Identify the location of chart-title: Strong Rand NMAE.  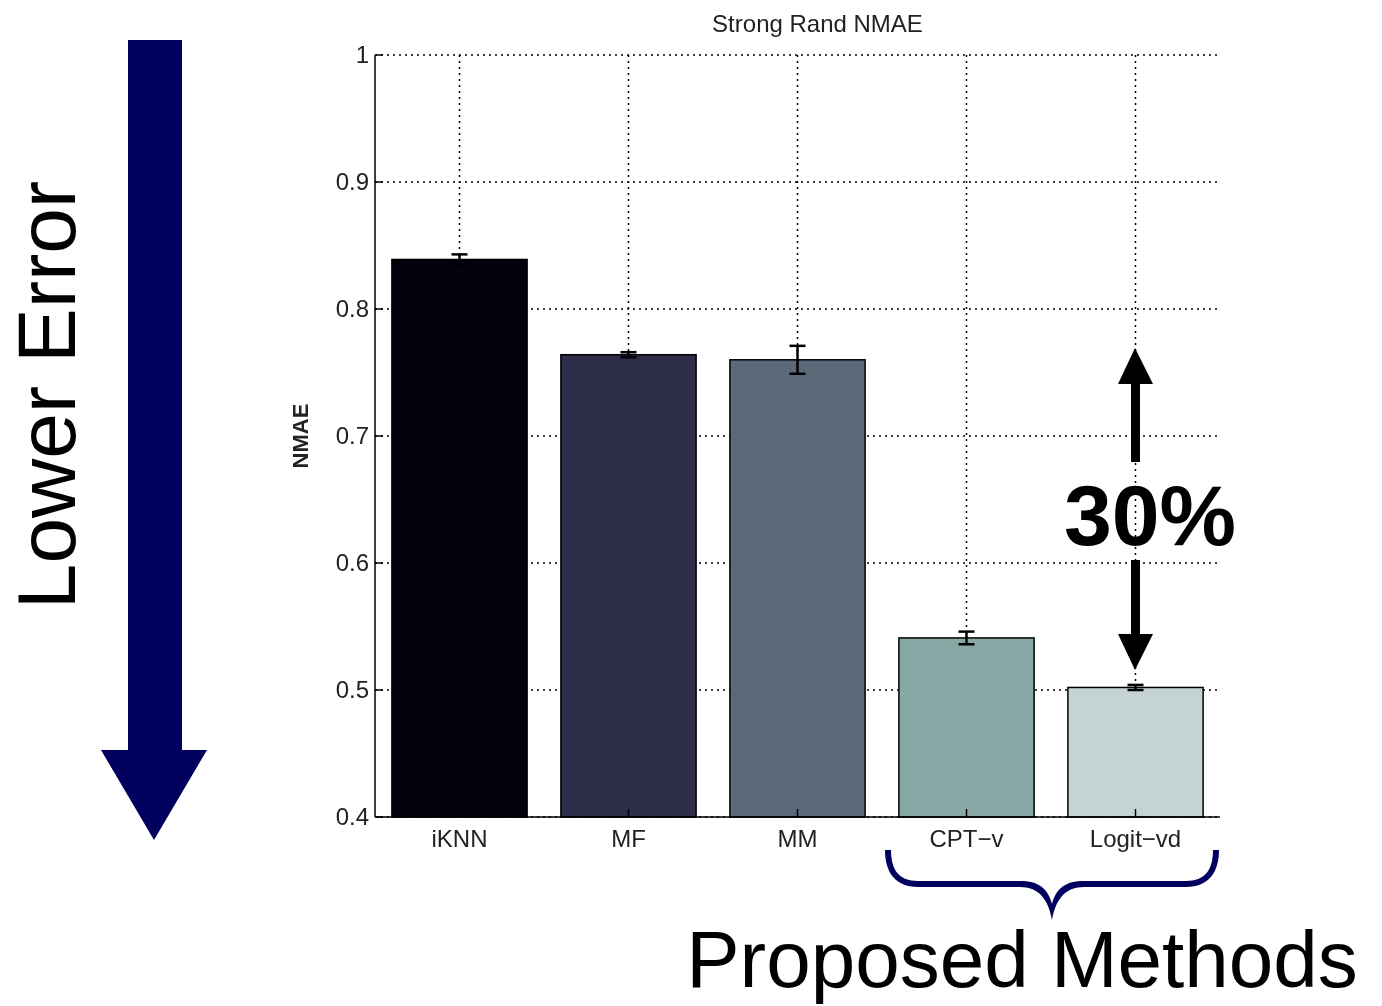
(817, 23).